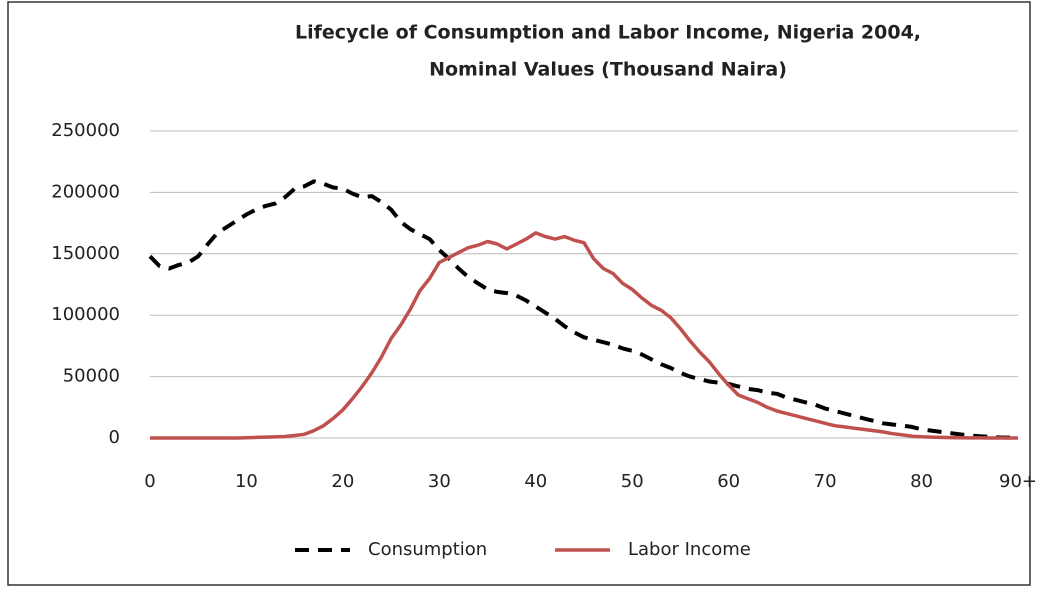 The image size is (1039, 589). Describe the element at coordinates (91, 376) in the screenshot. I see `y-tick-label: 50000` at that location.